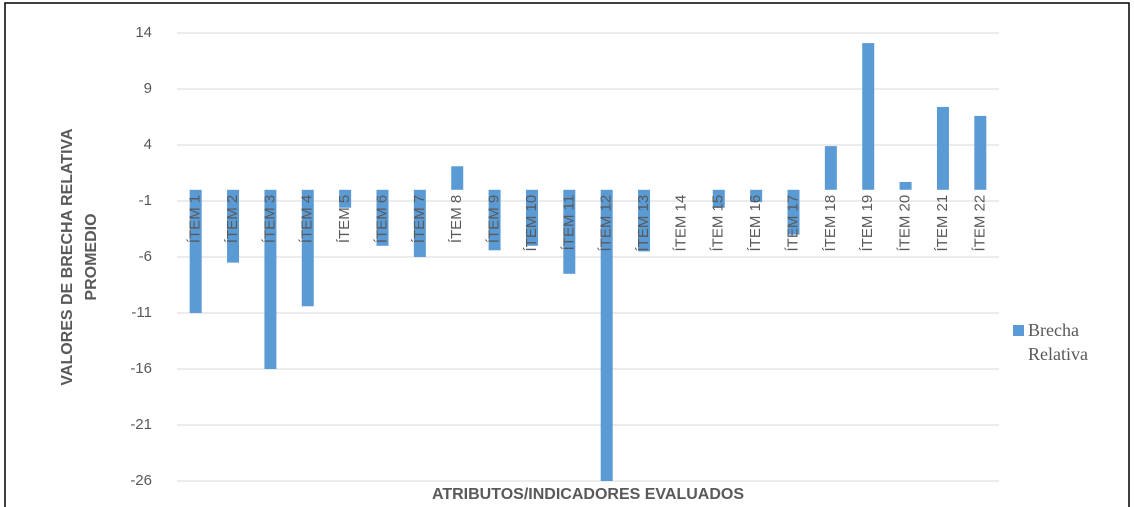 The image size is (1134, 507). I want to click on x-tick-label: ÍTEM 15, so click(718, 223).